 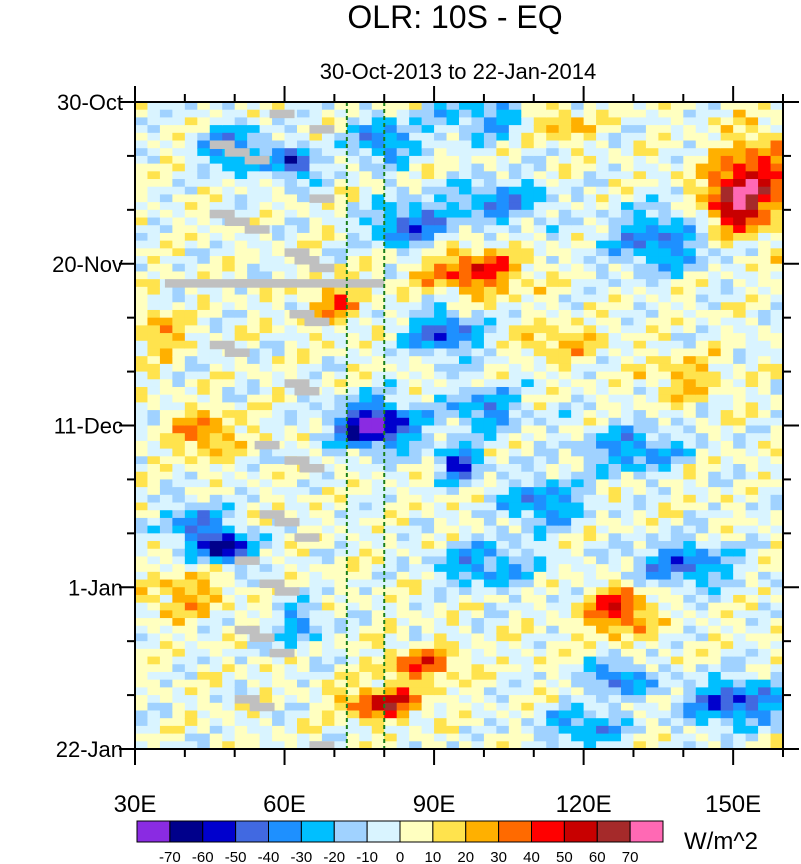 What do you see at coordinates (548, 831) in the screenshot?
I see `colorbar-box` at bounding box center [548, 831].